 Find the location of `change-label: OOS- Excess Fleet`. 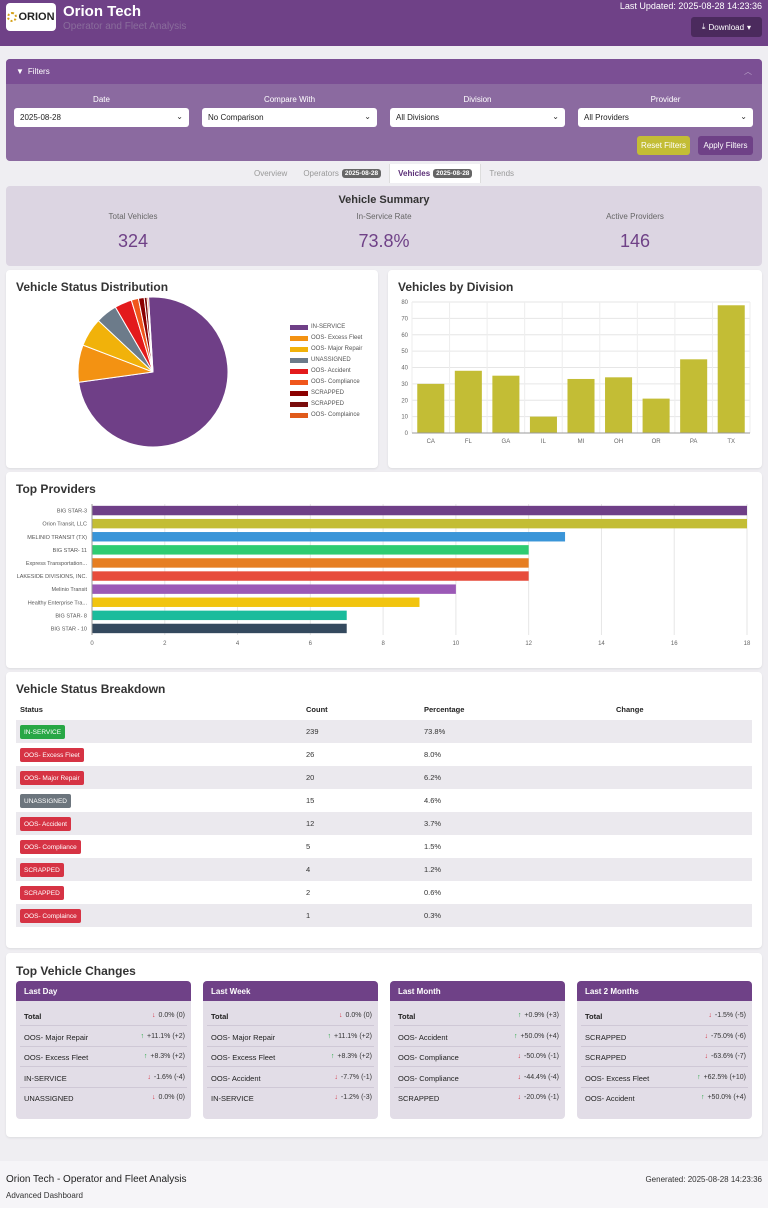

change-label: OOS- Excess Fleet is located at coordinates (617, 1078).